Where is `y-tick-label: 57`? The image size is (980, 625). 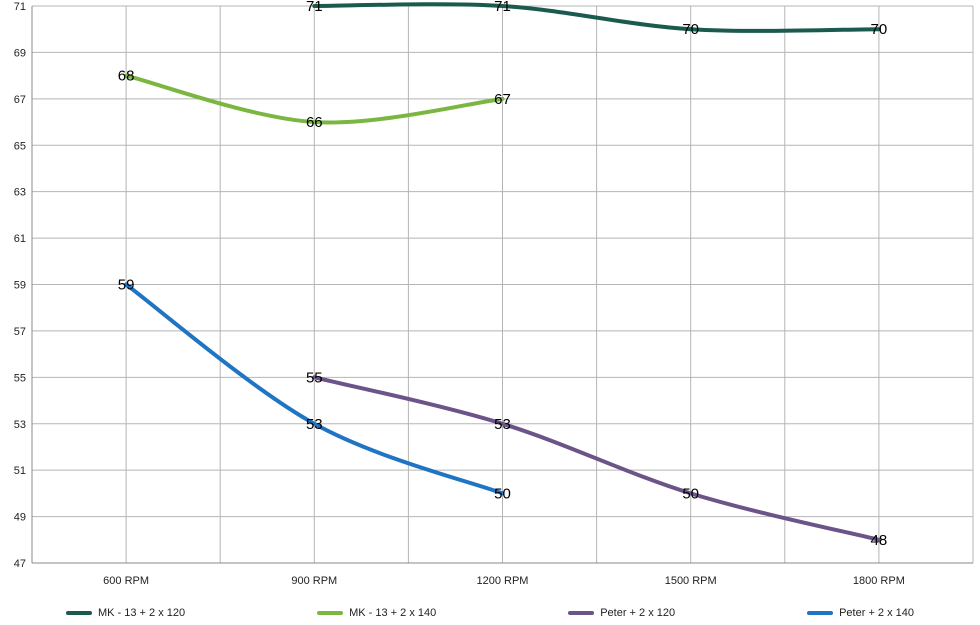
y-tick-label: 57 is located at coordinates (20, 332).